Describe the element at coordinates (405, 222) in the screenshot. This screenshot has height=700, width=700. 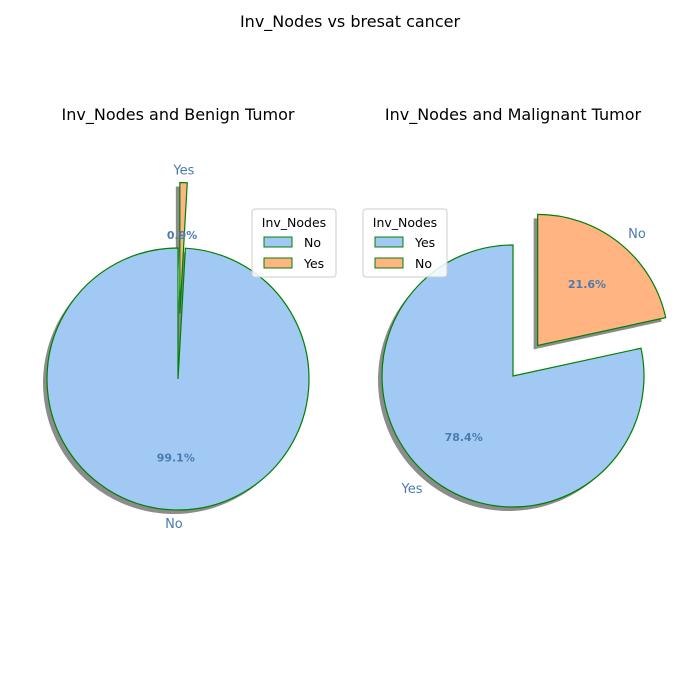
I see `pie-chart-2-legend-title: Inv_Nodes` at that location.